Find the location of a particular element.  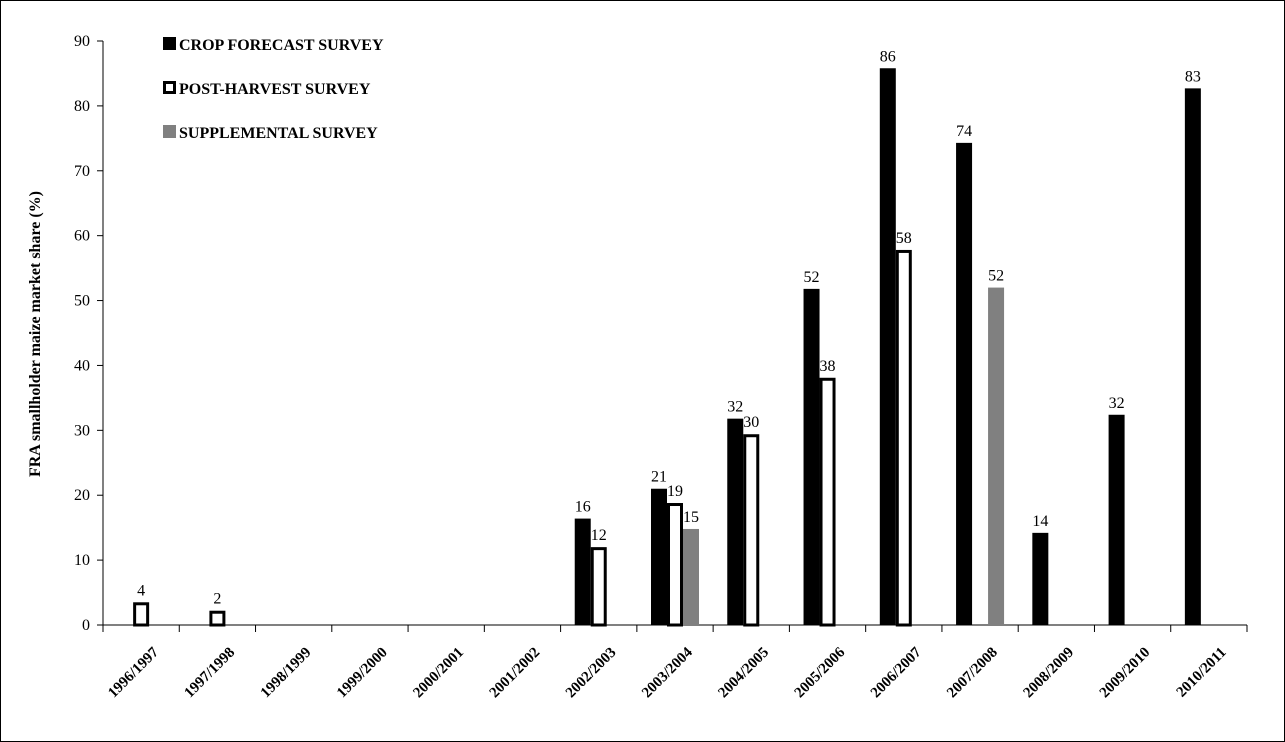

y-tick-label: 90 is located at coordinates (82, 41).